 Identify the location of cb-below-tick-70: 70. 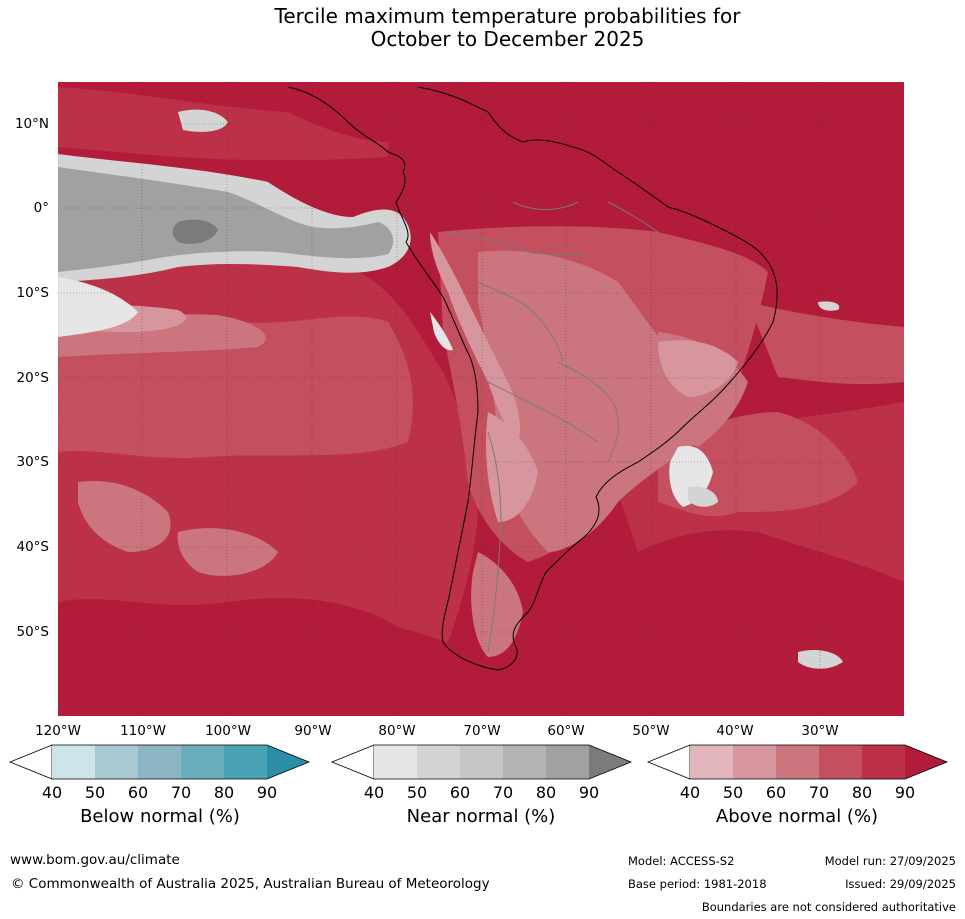
(181, 792).